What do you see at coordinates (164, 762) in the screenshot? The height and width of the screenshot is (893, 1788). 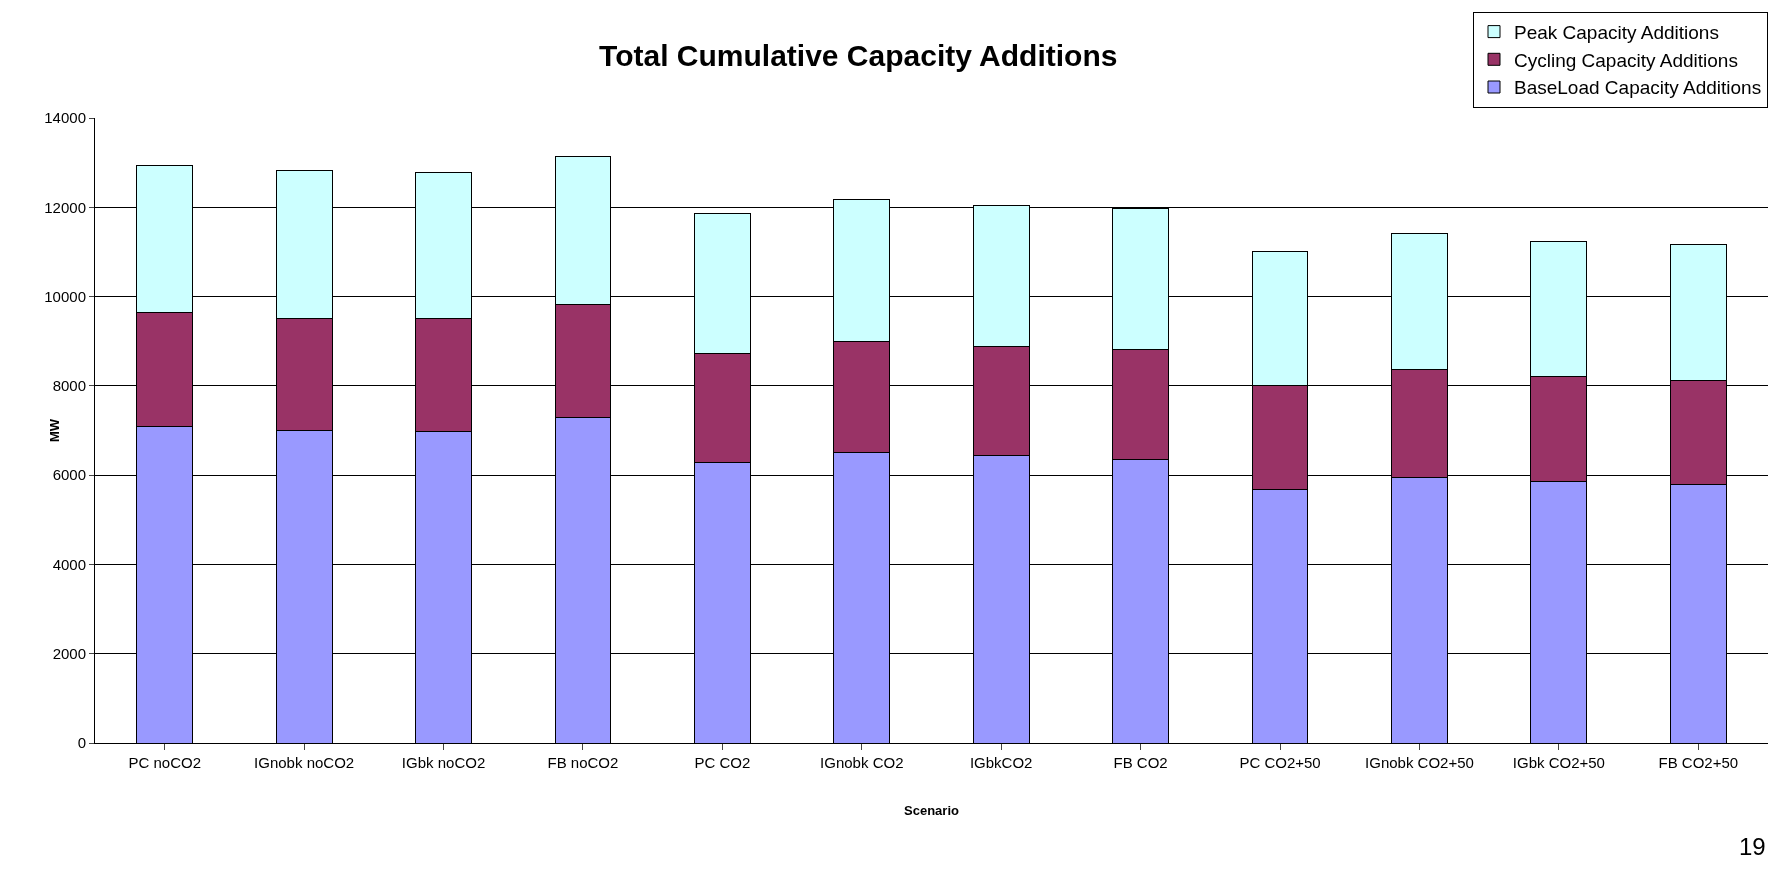 I see `x-tick-label: PC noCO2` at bounding box center [164, 762].